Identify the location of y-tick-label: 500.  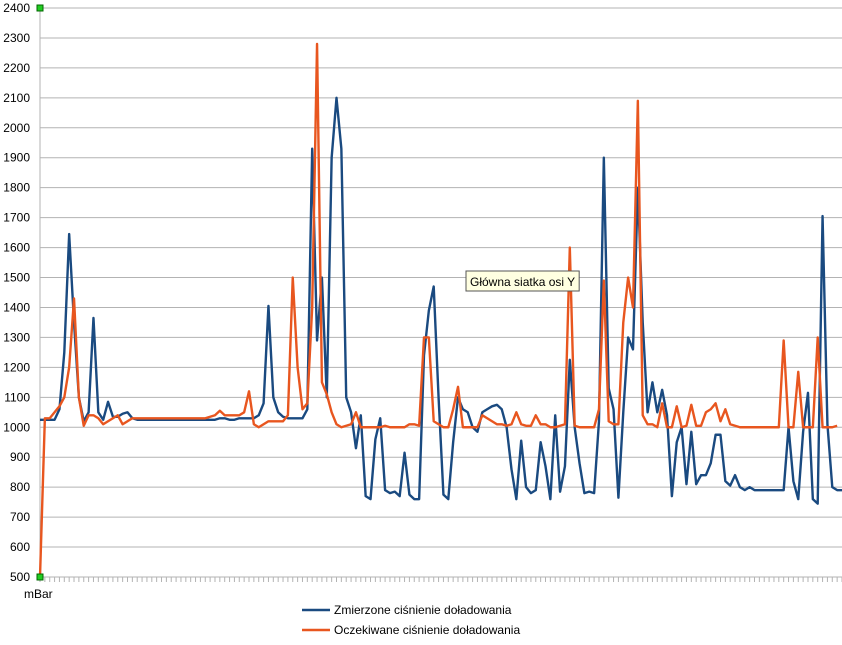
(20, 577).